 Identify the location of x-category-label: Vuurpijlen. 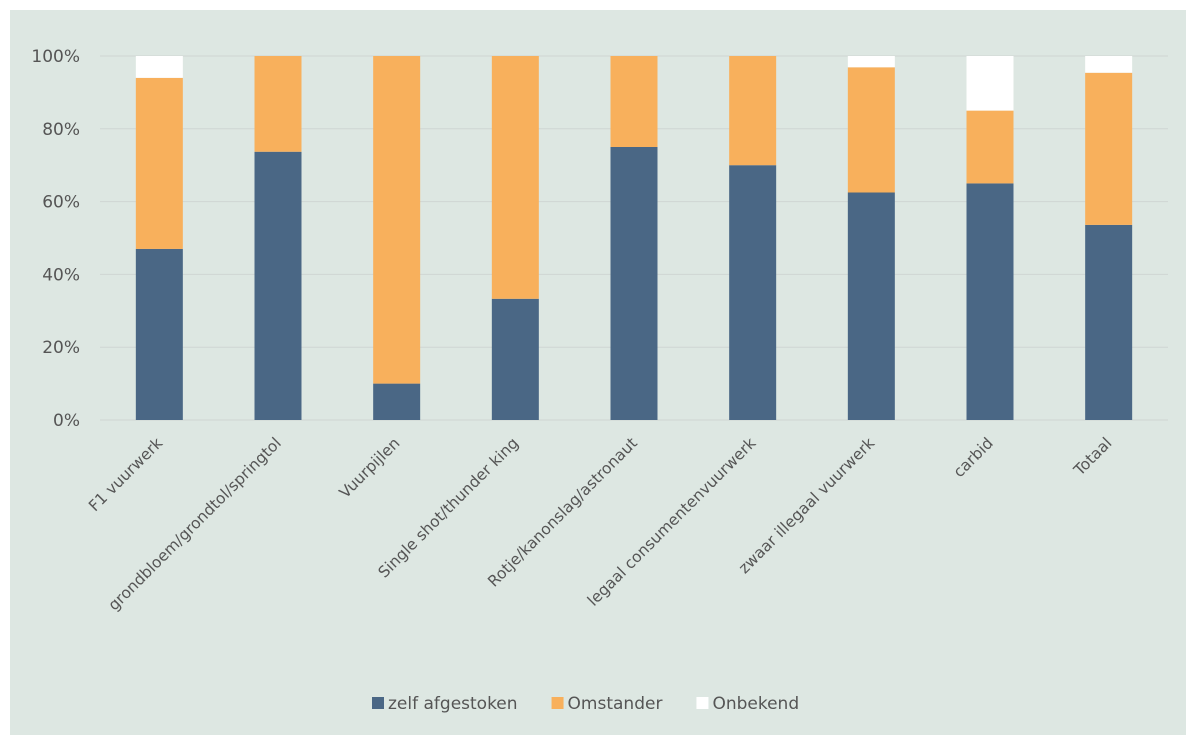
(370, 468).